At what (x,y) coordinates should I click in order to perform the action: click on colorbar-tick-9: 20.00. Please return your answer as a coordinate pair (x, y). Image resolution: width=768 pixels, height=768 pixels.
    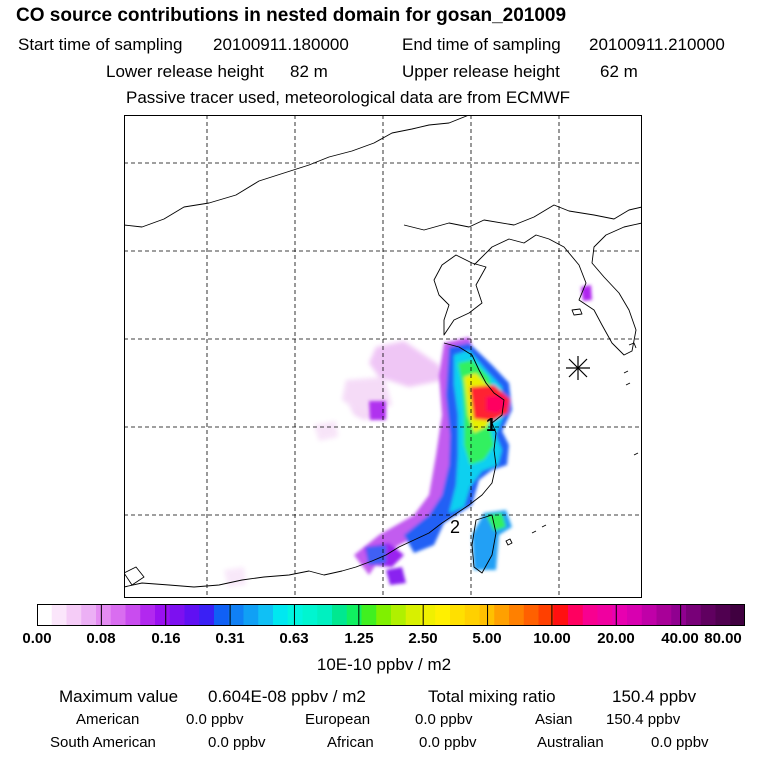
    Looking at the image, I should click on (616, 638).